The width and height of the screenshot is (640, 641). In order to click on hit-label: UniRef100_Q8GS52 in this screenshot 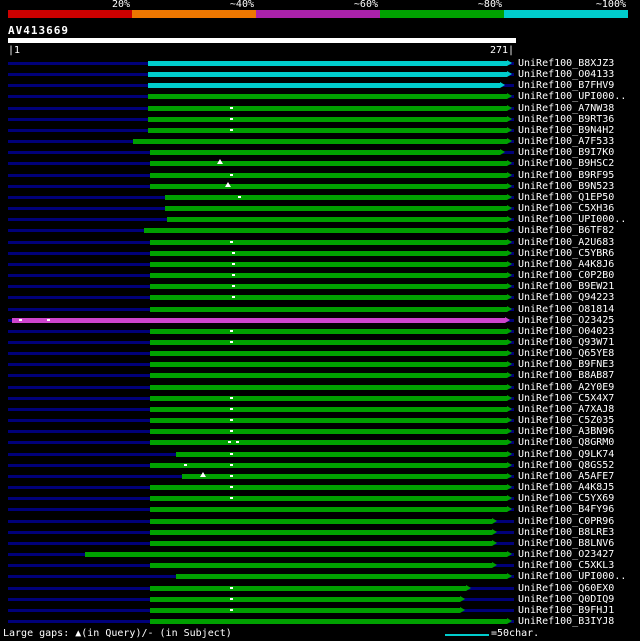, I will do `click(566, 465)`.